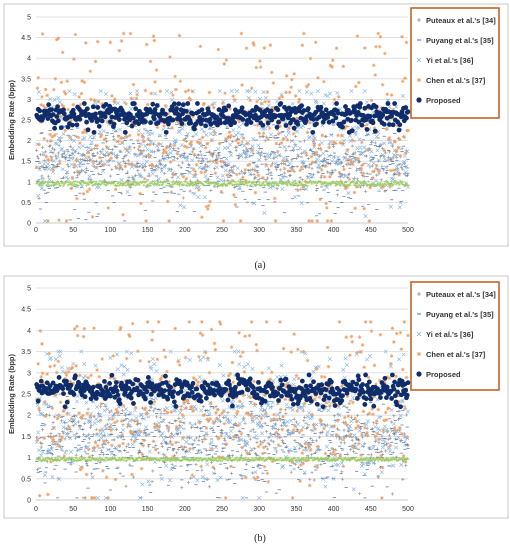  I want to click on x-tick-label: 400, so click(334, 509).